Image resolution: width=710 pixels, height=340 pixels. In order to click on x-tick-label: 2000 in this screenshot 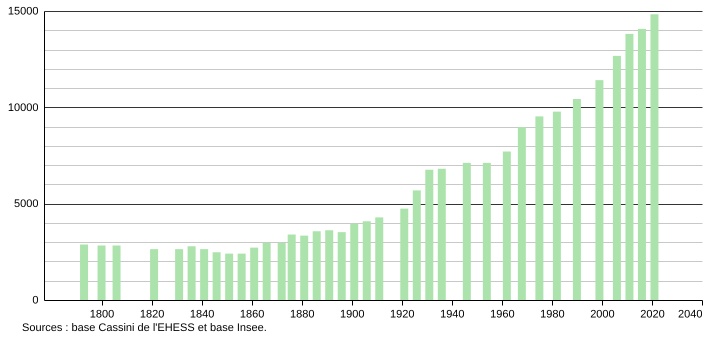, I will do `click(602, 314)`.